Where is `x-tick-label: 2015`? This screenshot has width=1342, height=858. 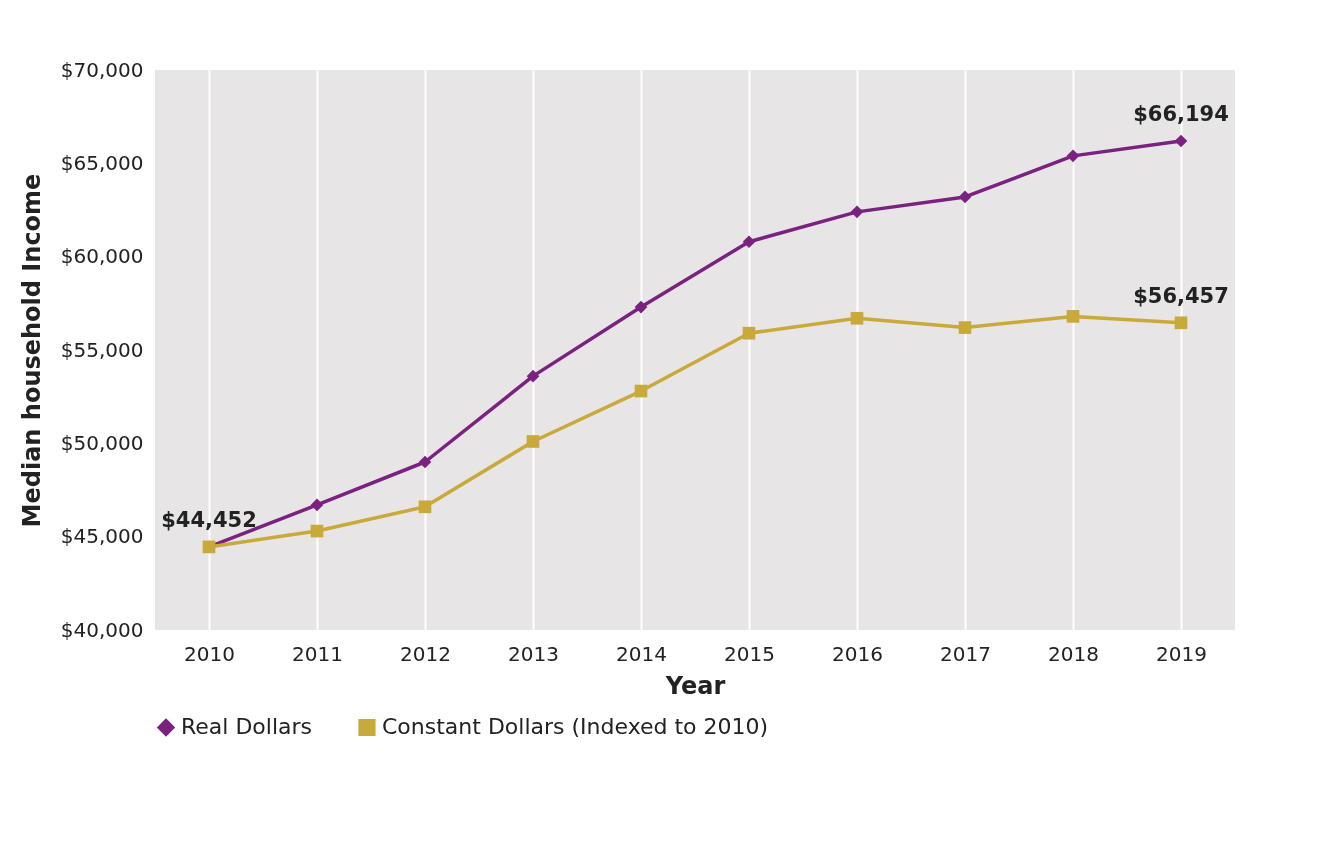
x-tick-label: 2015 is located at coordinates (749, 653).